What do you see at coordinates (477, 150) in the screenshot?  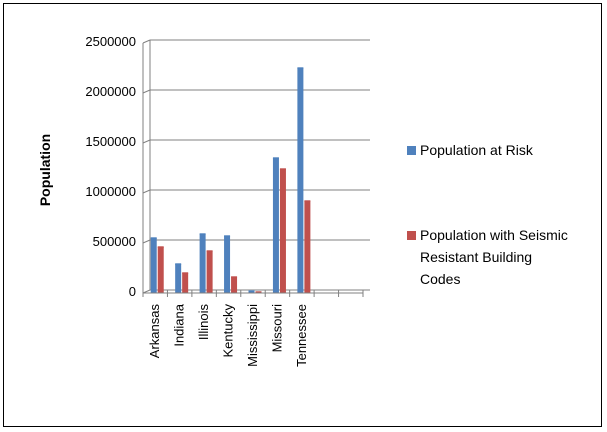 I see `legend-label: Population at Risk` at bounding box center [477, 150].